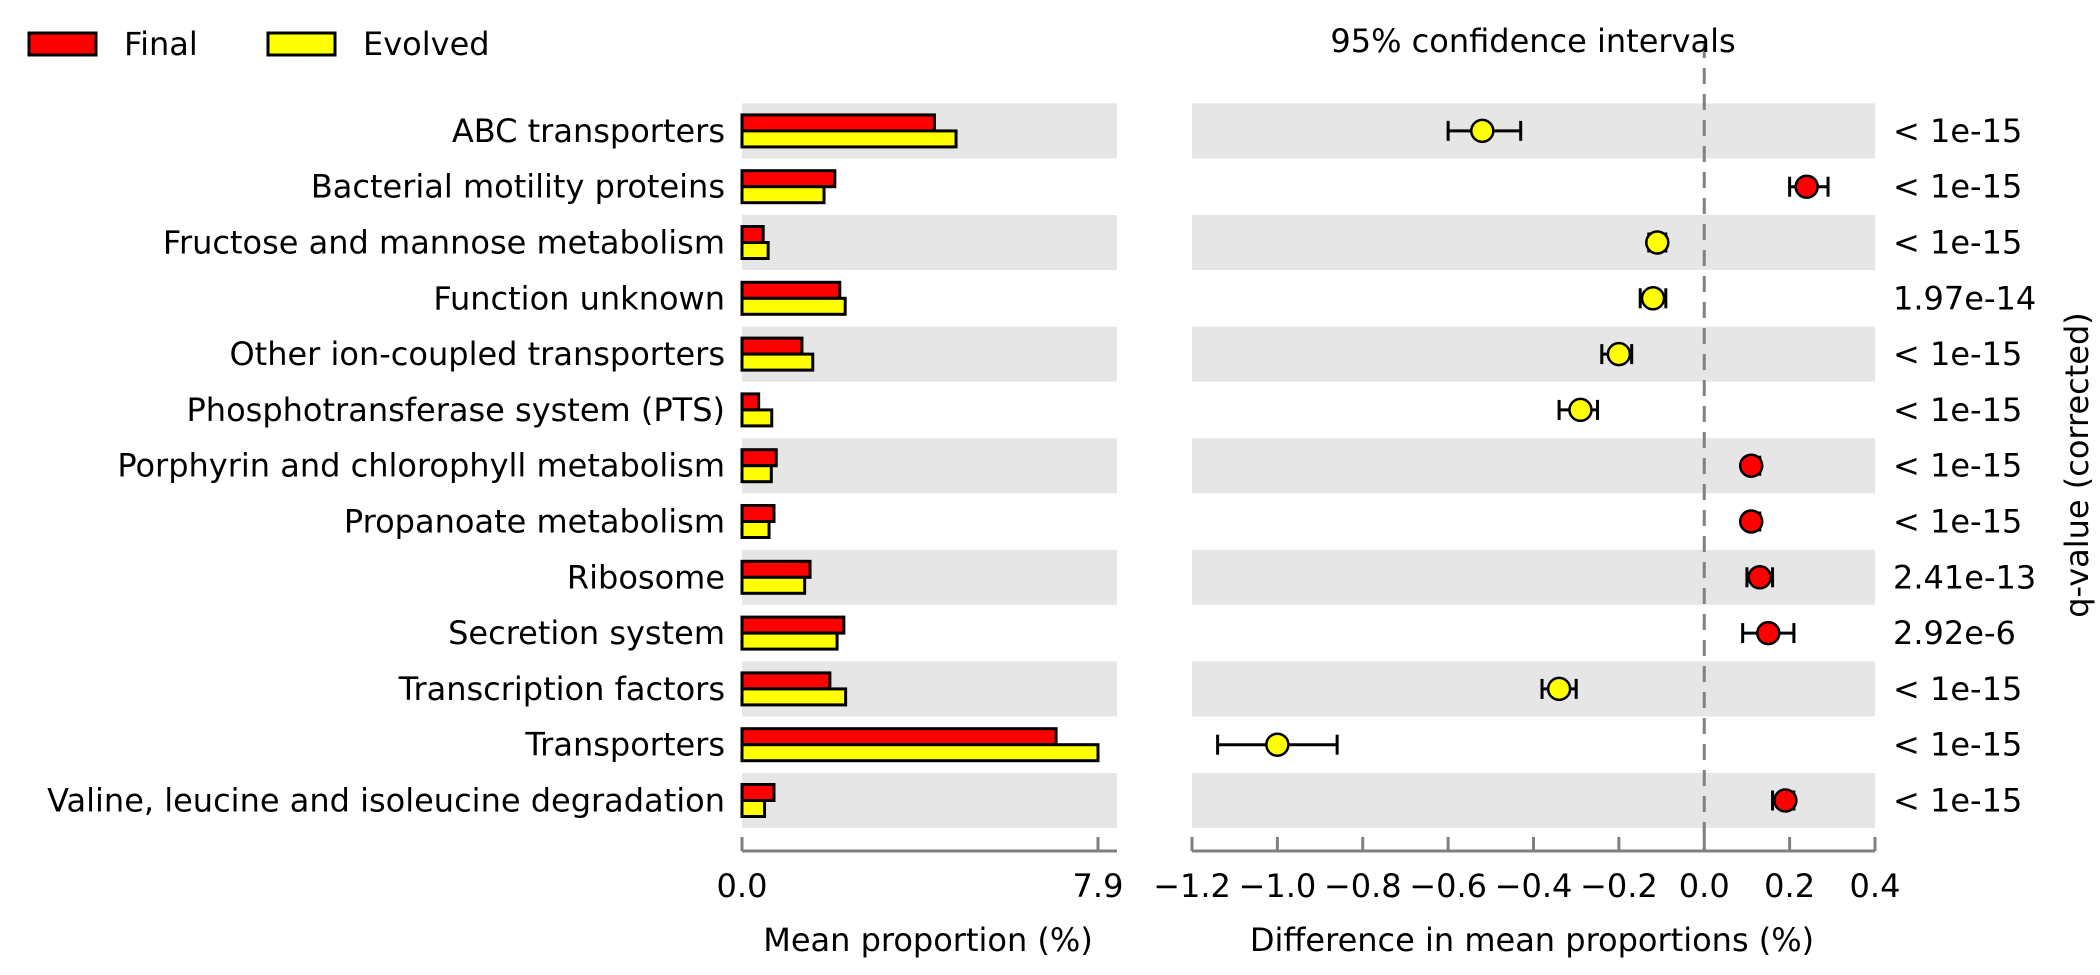 This screenshot has height=975, width=2100. Describe the element at coordinates (646, 577) in the screenshot. I see `category-label: Ribosome` at that location.